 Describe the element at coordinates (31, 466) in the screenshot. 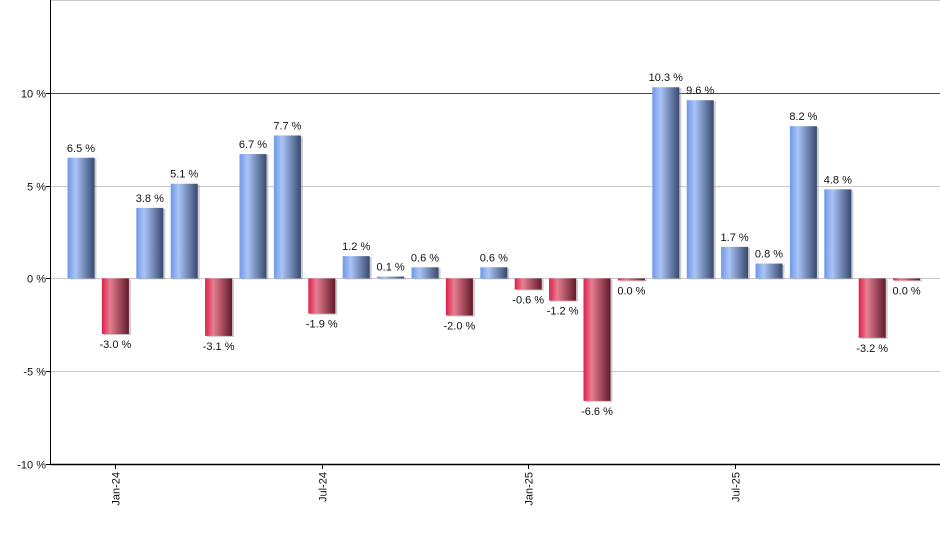

I see `y-tick-label: -10 %` at that location.